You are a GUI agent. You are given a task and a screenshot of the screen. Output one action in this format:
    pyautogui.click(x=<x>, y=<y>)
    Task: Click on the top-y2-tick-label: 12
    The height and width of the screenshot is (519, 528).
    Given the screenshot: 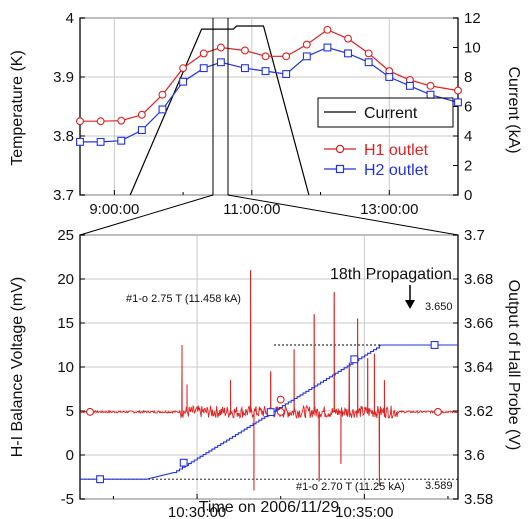 What is the action you would take?
    pyautogui.click(x=472, y=18)
    